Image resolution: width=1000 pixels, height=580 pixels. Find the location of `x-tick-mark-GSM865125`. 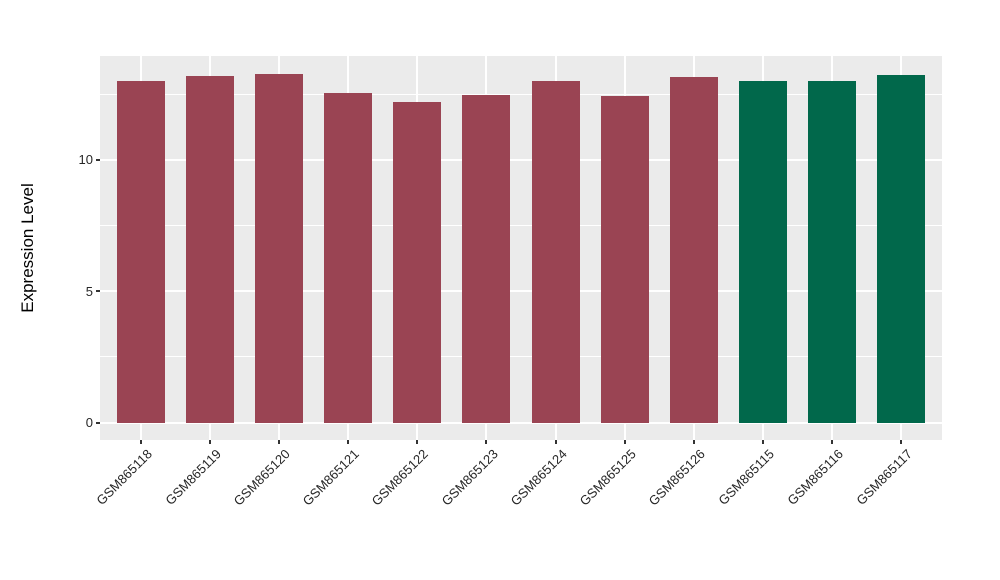

x-tick-mark-GSM865125 is located at coordinates (624, 442).